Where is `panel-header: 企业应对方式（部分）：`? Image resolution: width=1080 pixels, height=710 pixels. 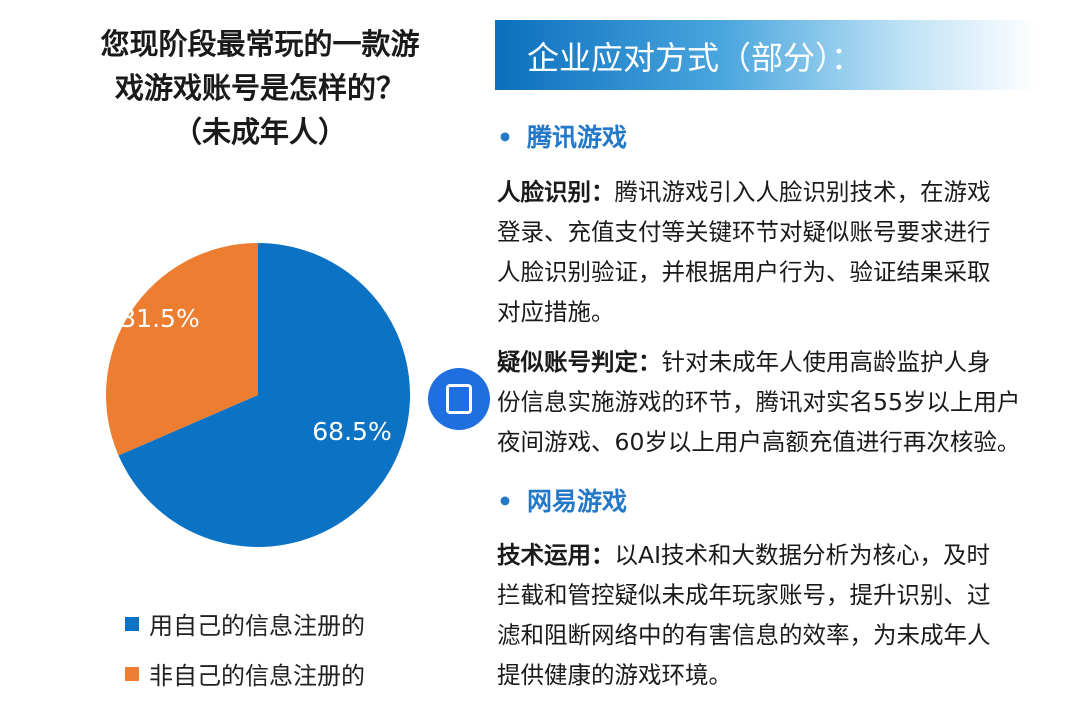 panel-header: 企业应对方式（部分）： is located at coordinates (780, 55).